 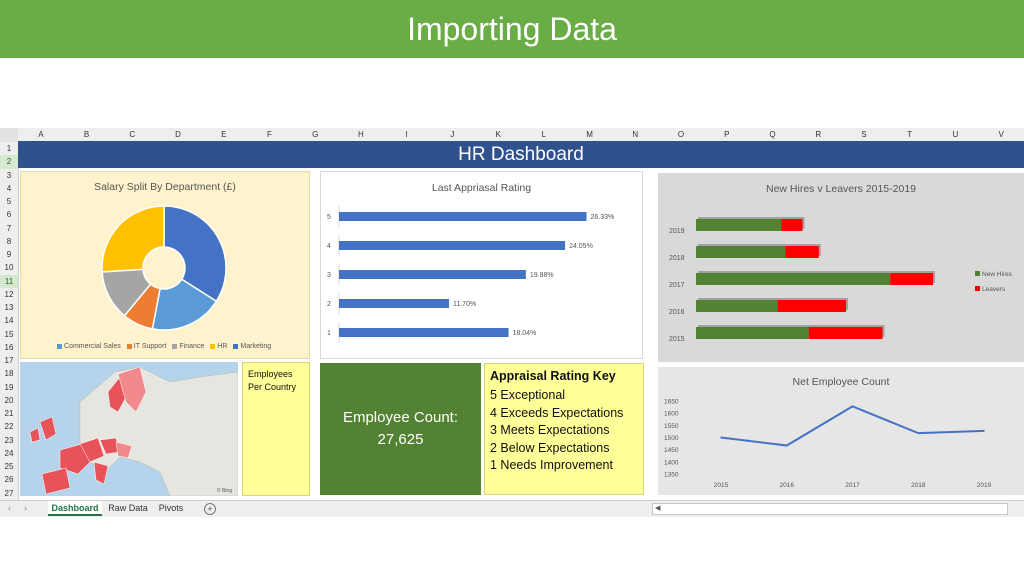 What do you see at coordinates (9, 228) in the screenshot?
I see `row-header-7: 7` at bounding box center [9, 228].